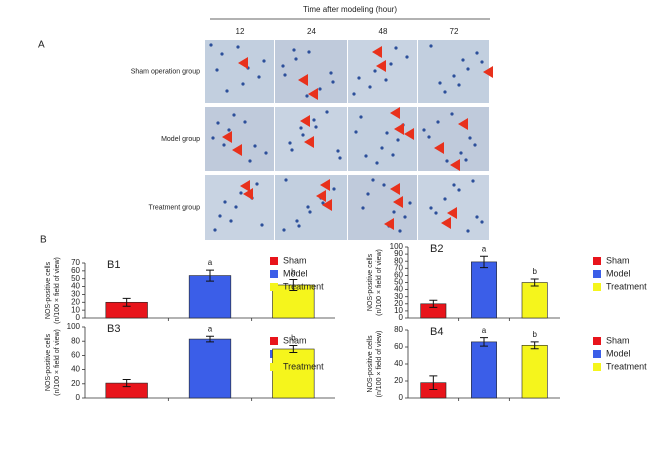 The height and width of the screenshot is (465, 672). What do you see at coordinates (295, 340) in the screenshot?
I see `legend-label: Sham` at bounding box center [295, 340].